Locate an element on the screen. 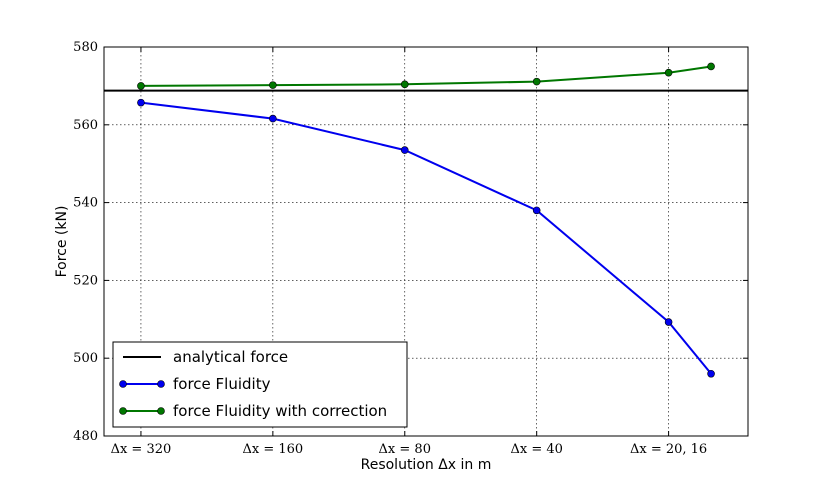  x-tick-label: Δx = 320 is located at coordinates (141, 449).